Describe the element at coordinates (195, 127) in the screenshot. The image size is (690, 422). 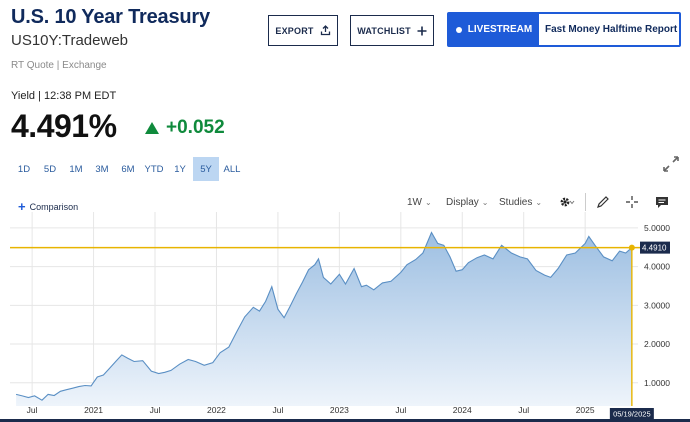
I see `change-value: +0.052` at that location.